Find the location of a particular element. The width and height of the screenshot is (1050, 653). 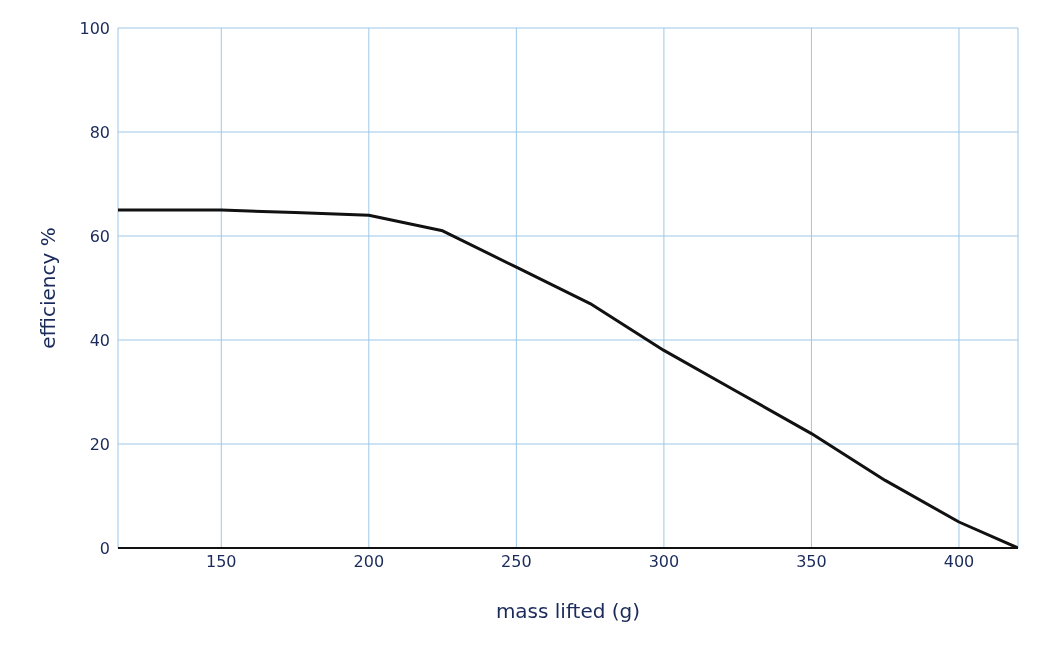

x-tick-label: 300 is located at coordinates (664, 562).